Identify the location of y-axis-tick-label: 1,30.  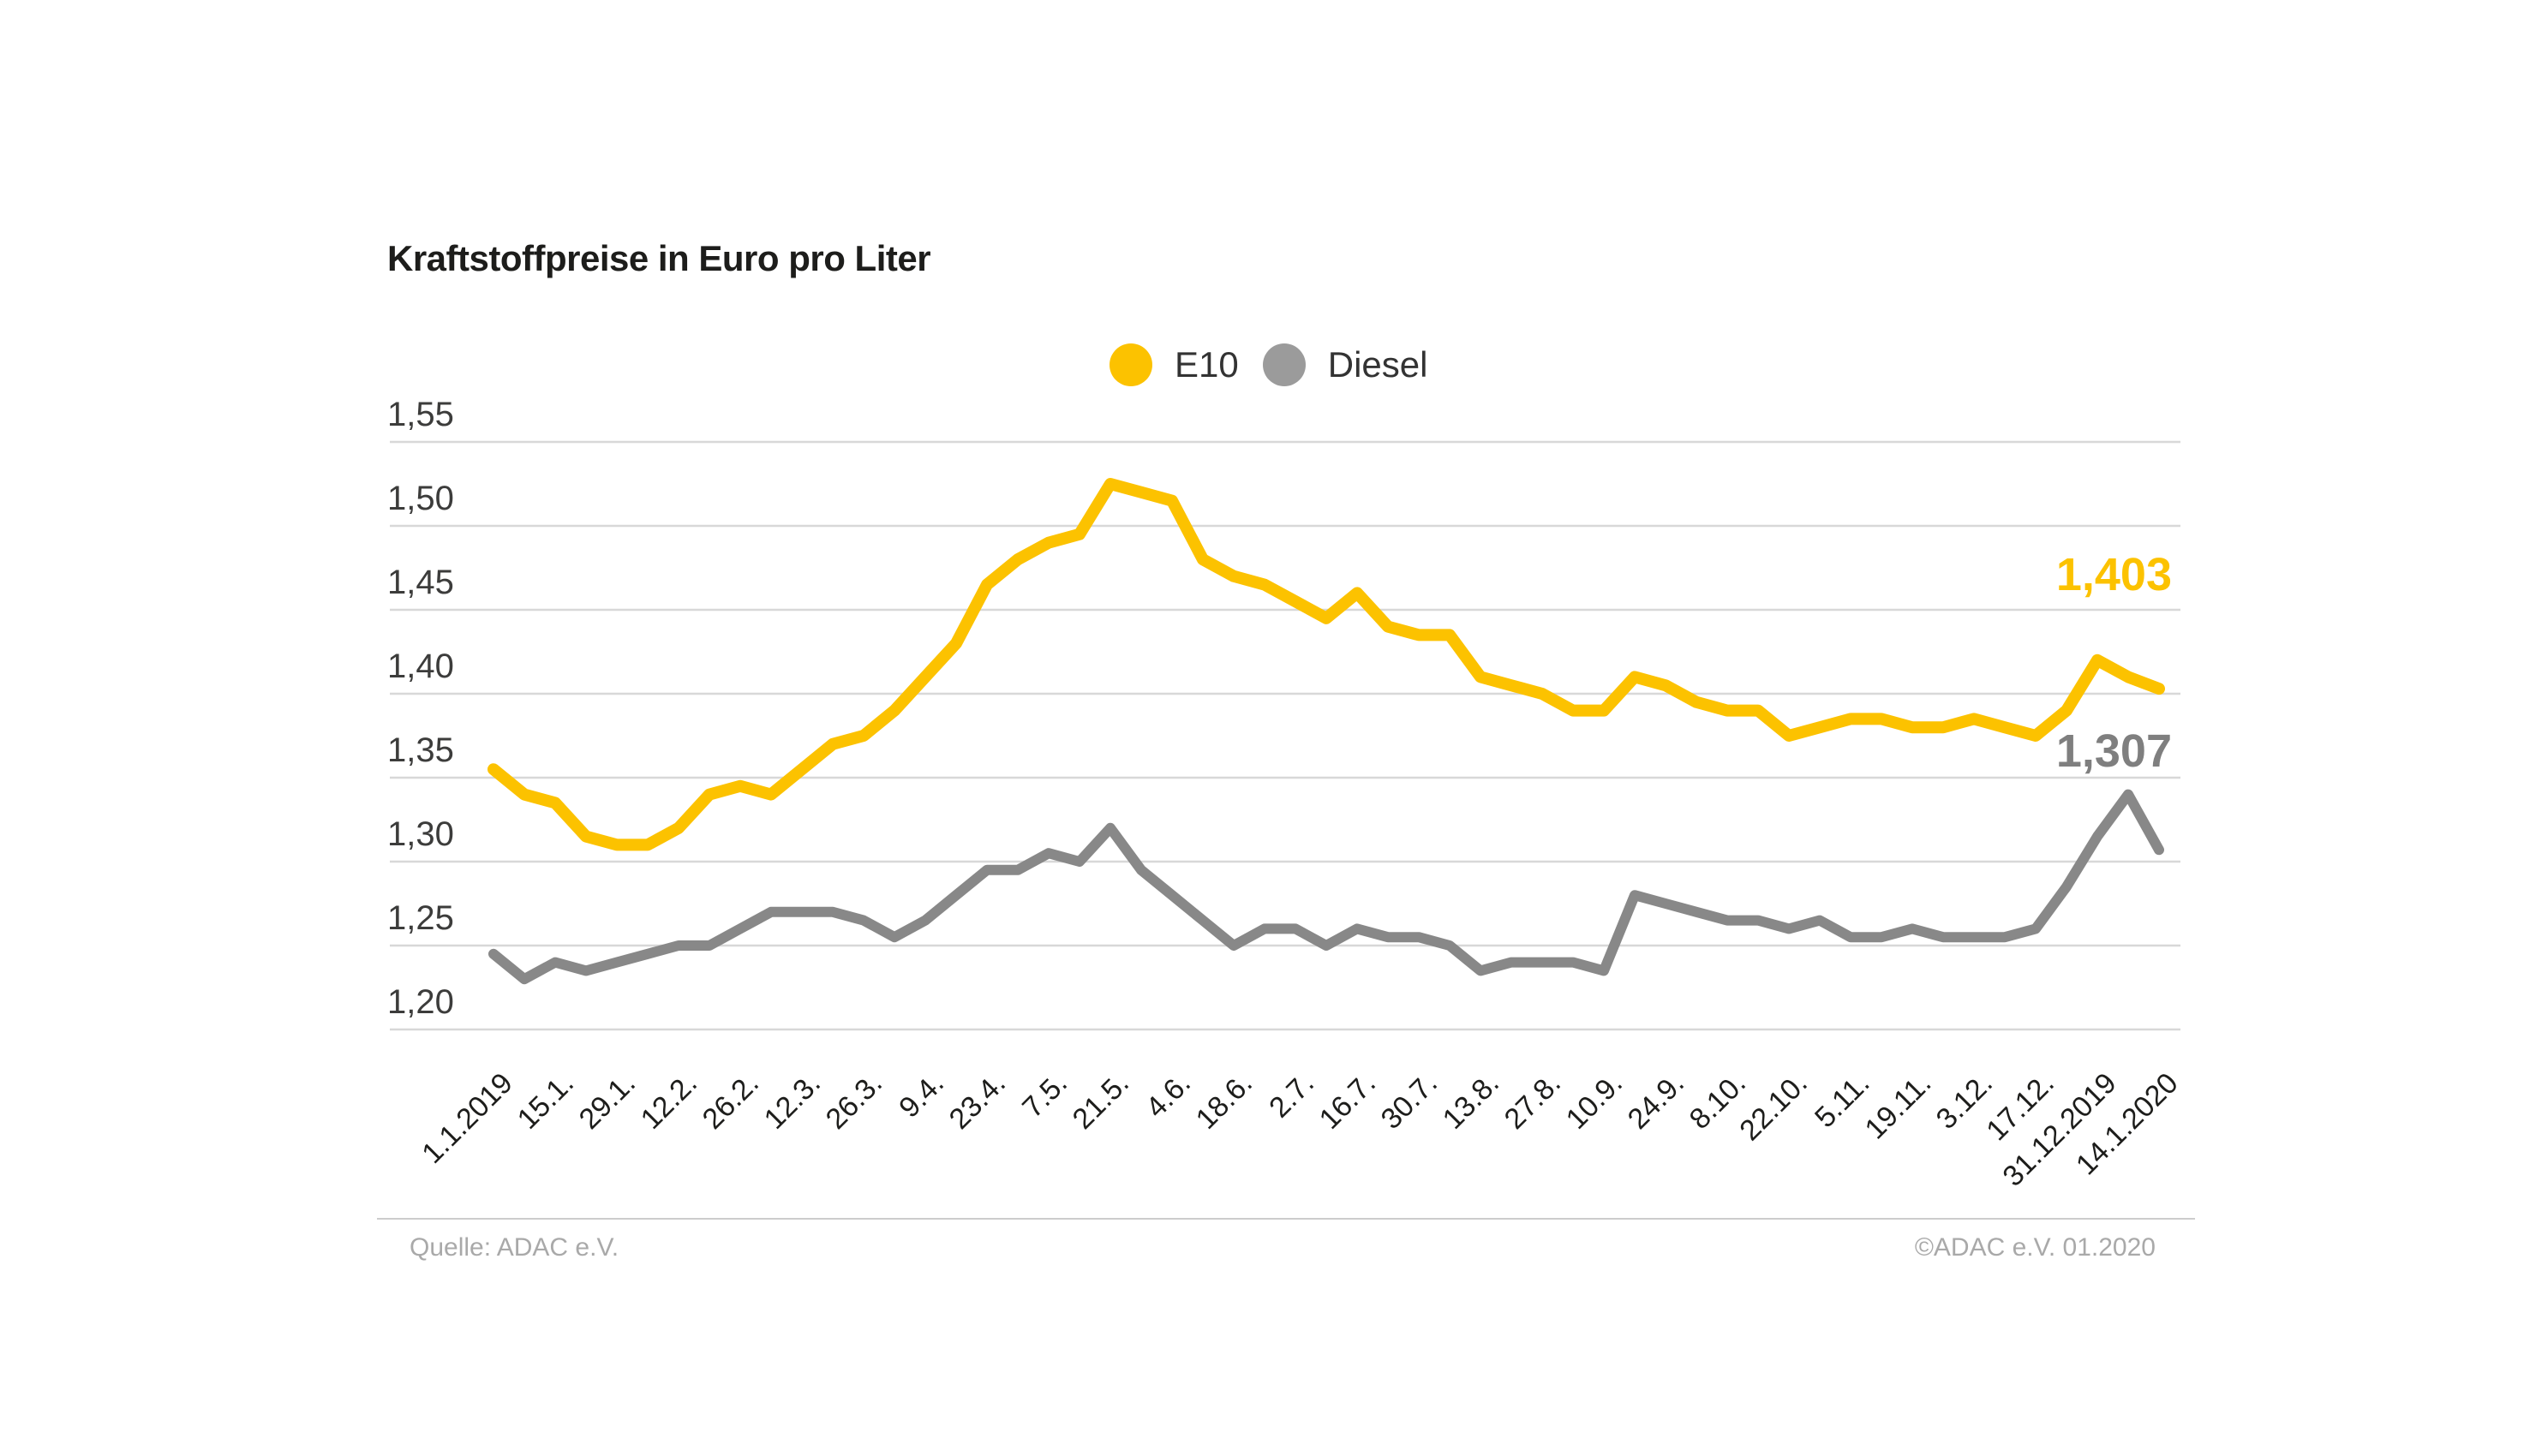
(421, 834).